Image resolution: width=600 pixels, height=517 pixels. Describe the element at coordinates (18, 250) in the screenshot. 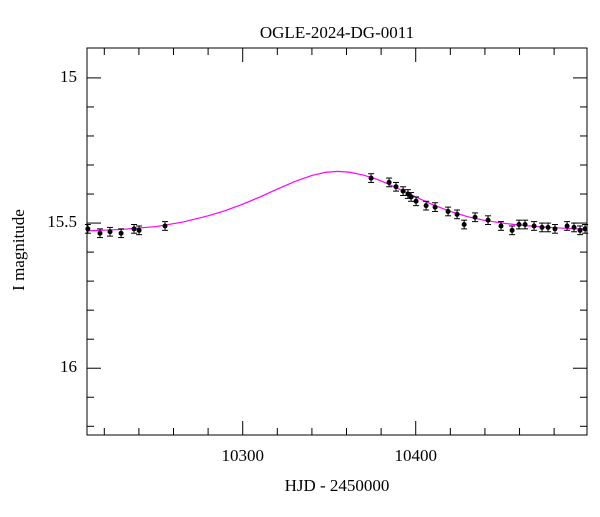

I see `y-axis-label: I magnitude` at that location.